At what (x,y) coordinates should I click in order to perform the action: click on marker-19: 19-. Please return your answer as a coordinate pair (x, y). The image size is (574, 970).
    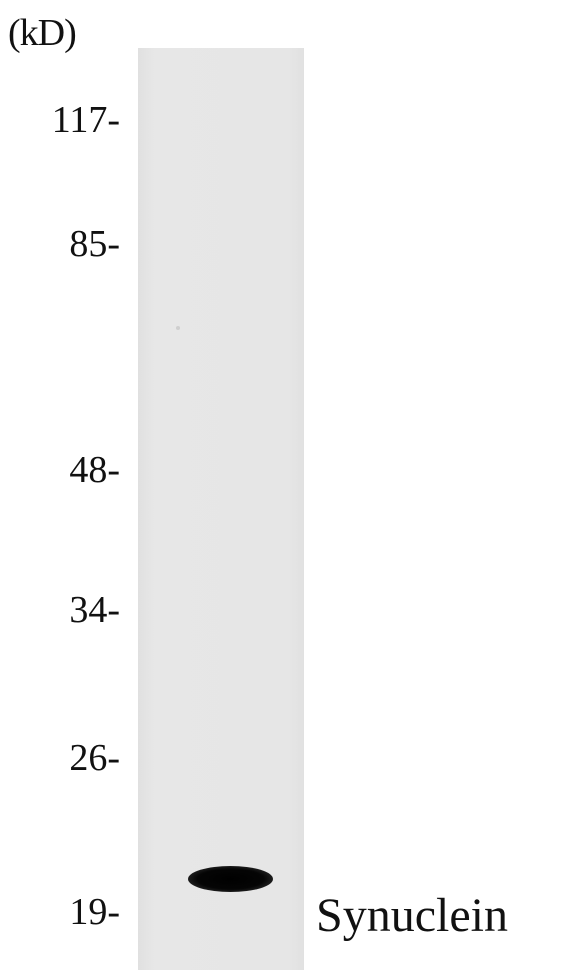
    Looking at the image, I should click on (94, 912).